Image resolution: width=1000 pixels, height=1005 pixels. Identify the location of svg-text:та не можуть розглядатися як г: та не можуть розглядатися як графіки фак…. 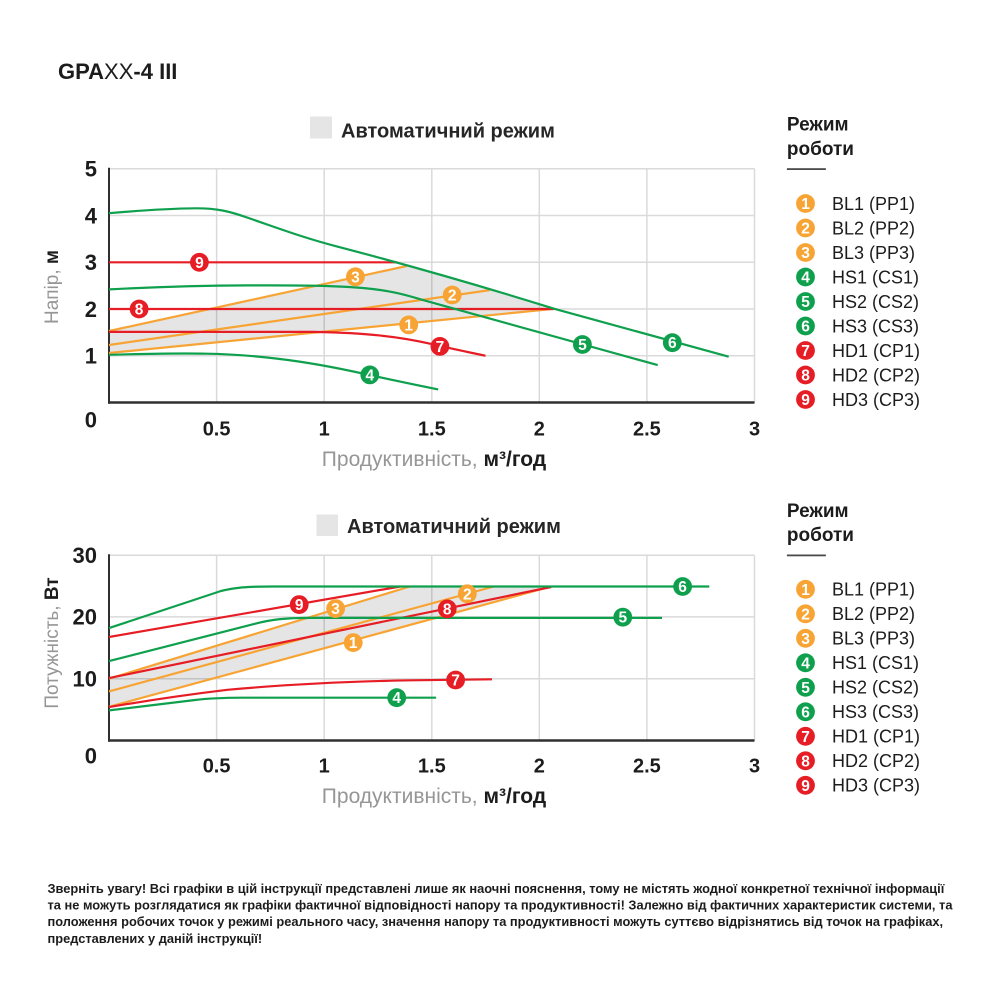
(501, 905).